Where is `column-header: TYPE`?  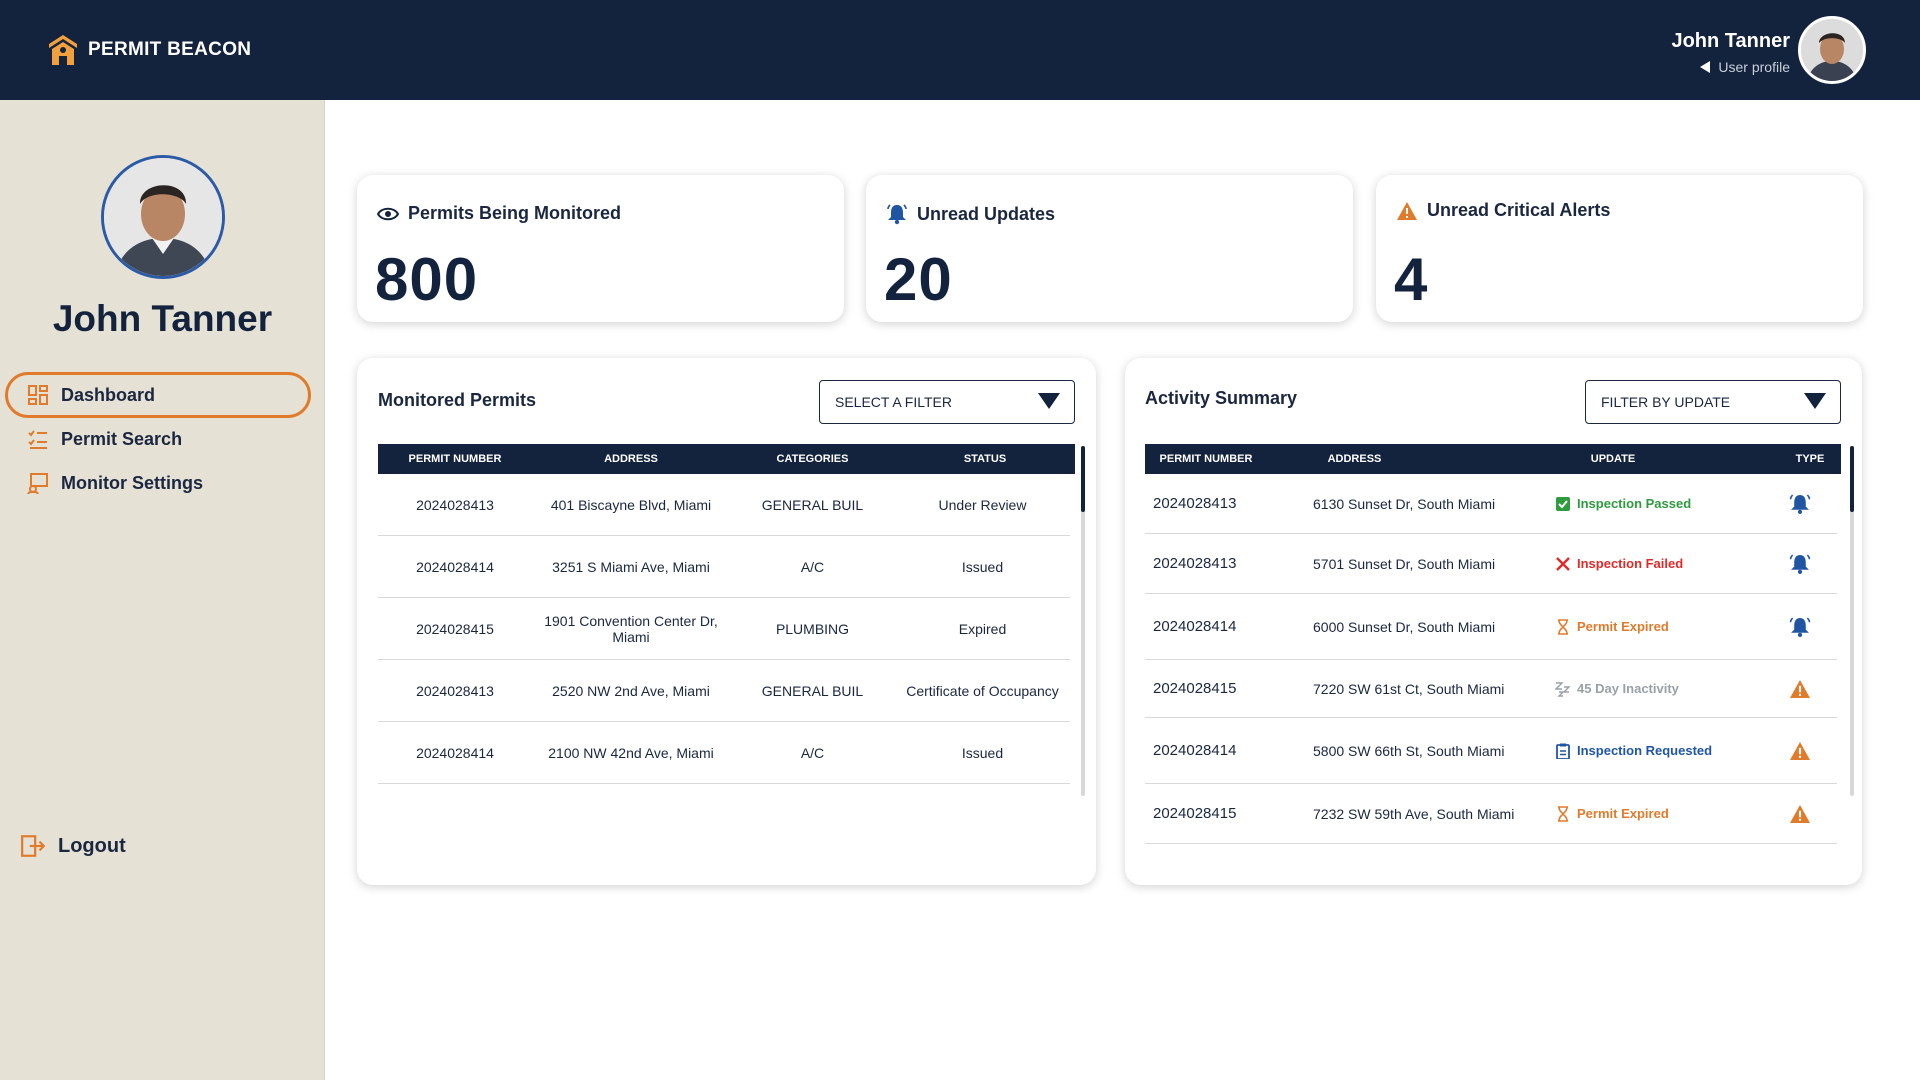
column-header: TYPE is located at coordinates (1810, 459).